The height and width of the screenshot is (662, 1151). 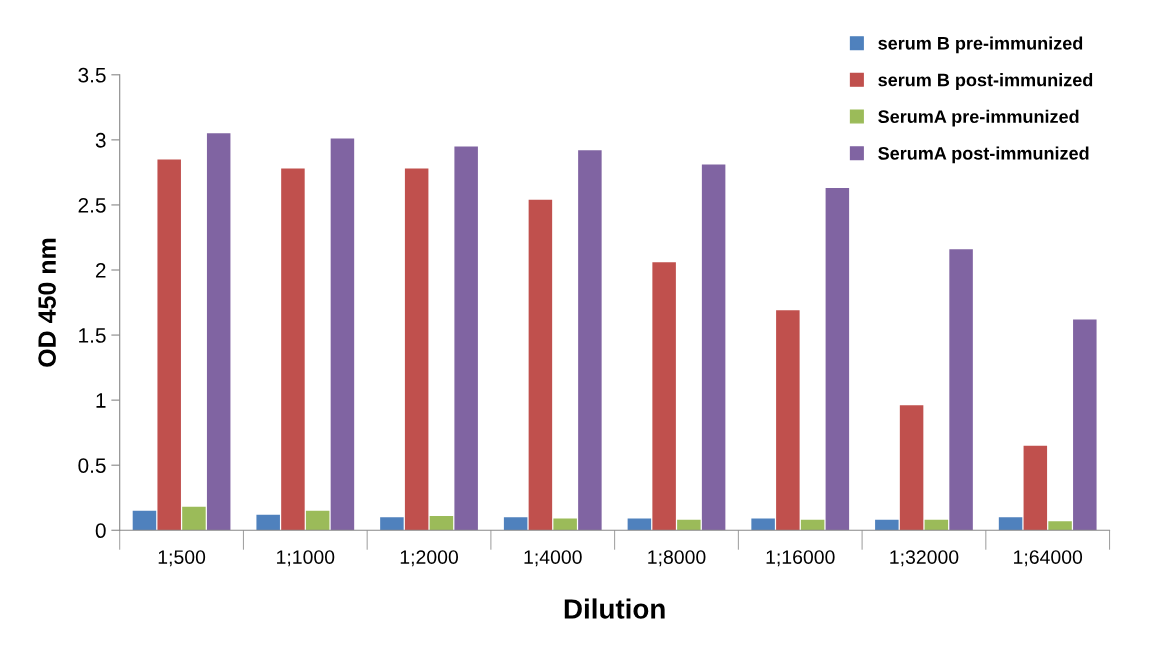 I want to click on x-axis-title: Dilution, so click(x=614, y=608).